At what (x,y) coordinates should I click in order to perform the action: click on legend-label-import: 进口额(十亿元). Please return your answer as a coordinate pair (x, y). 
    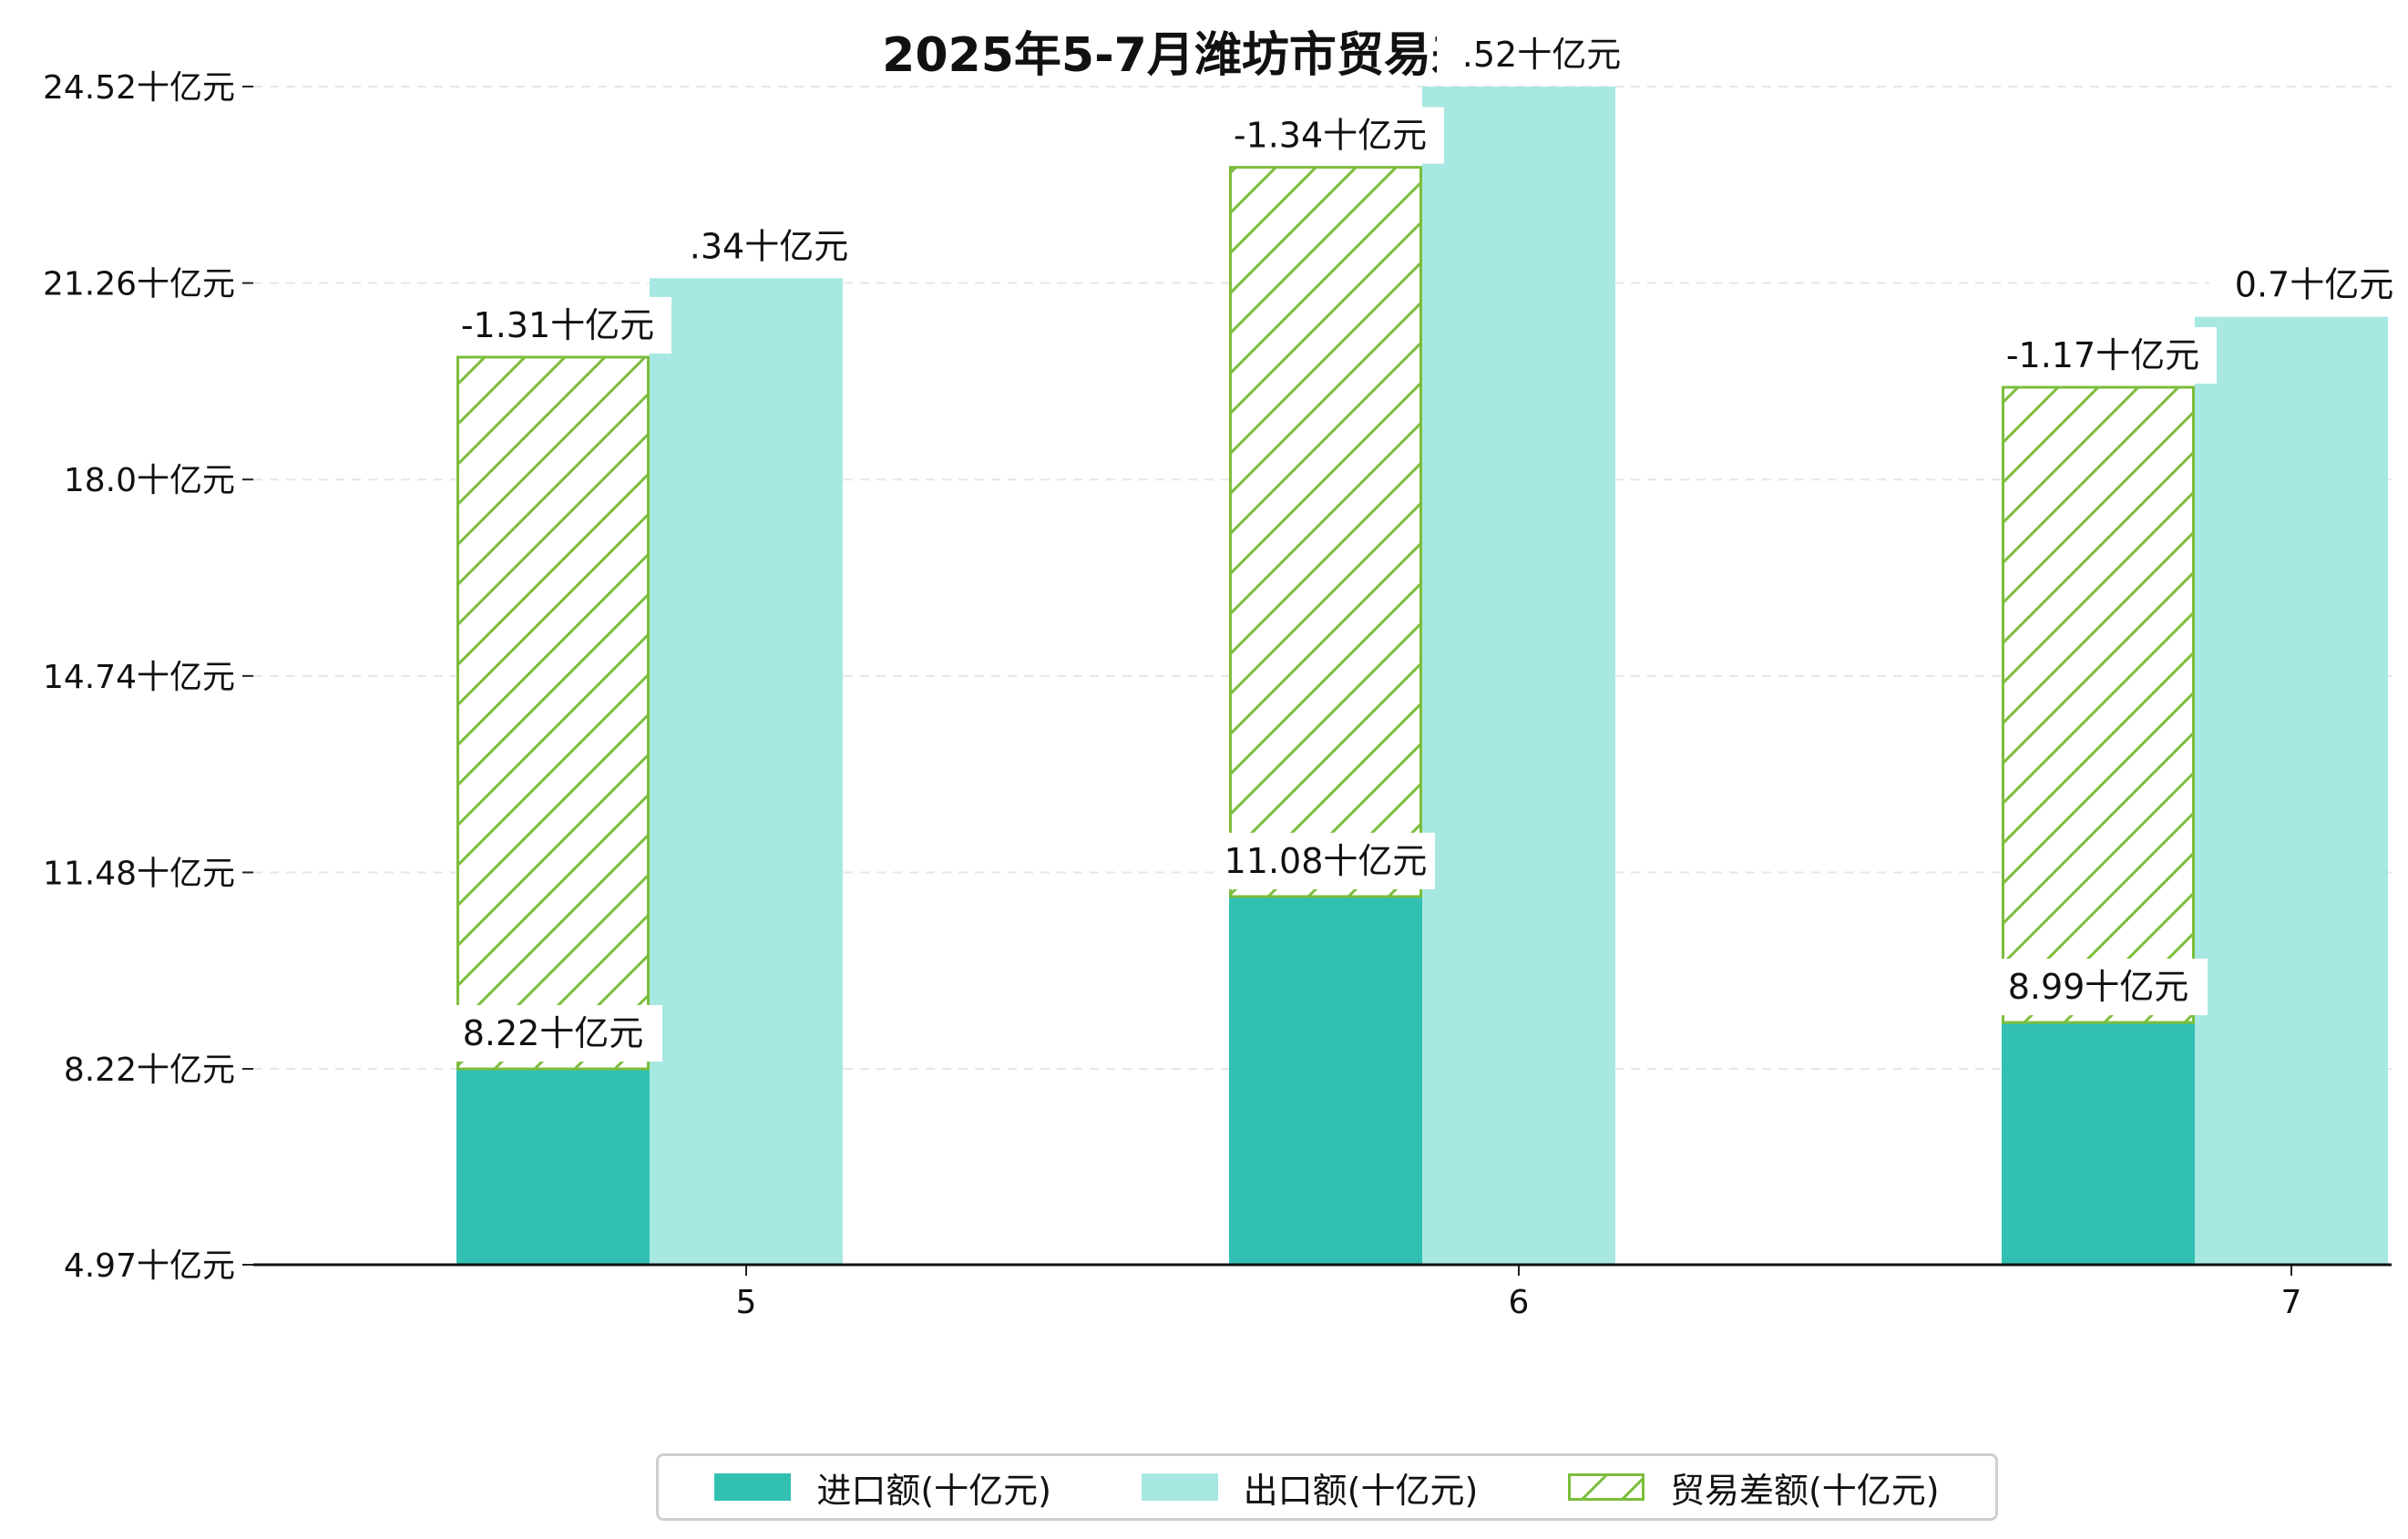
    Looking at the image, I should click on (933, 1490).